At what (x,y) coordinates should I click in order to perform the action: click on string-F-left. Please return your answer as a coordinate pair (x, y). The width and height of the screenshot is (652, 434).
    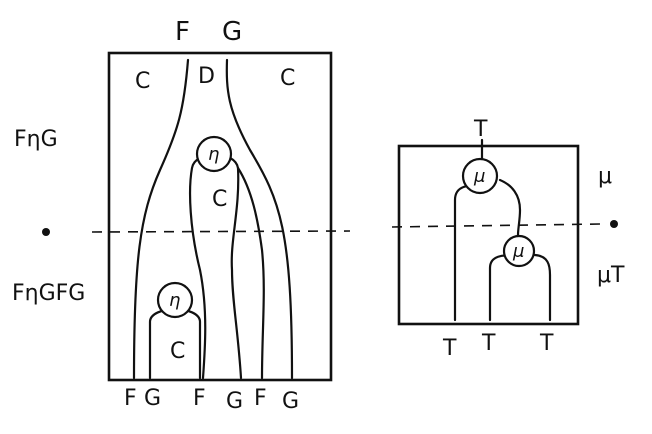
    Looking at the image, I should click on (161, 219).